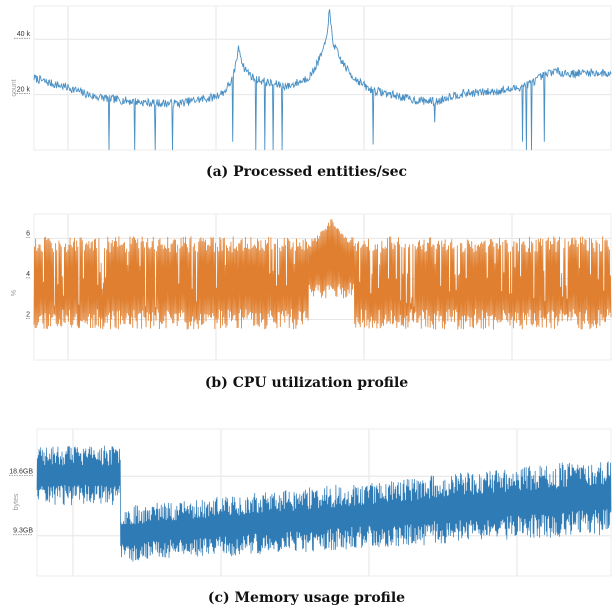  What do you see at coordinates (24, 34) in the screenshot?
I see `entities-ytick-label: 40 k` at bounding box center [24, 34].